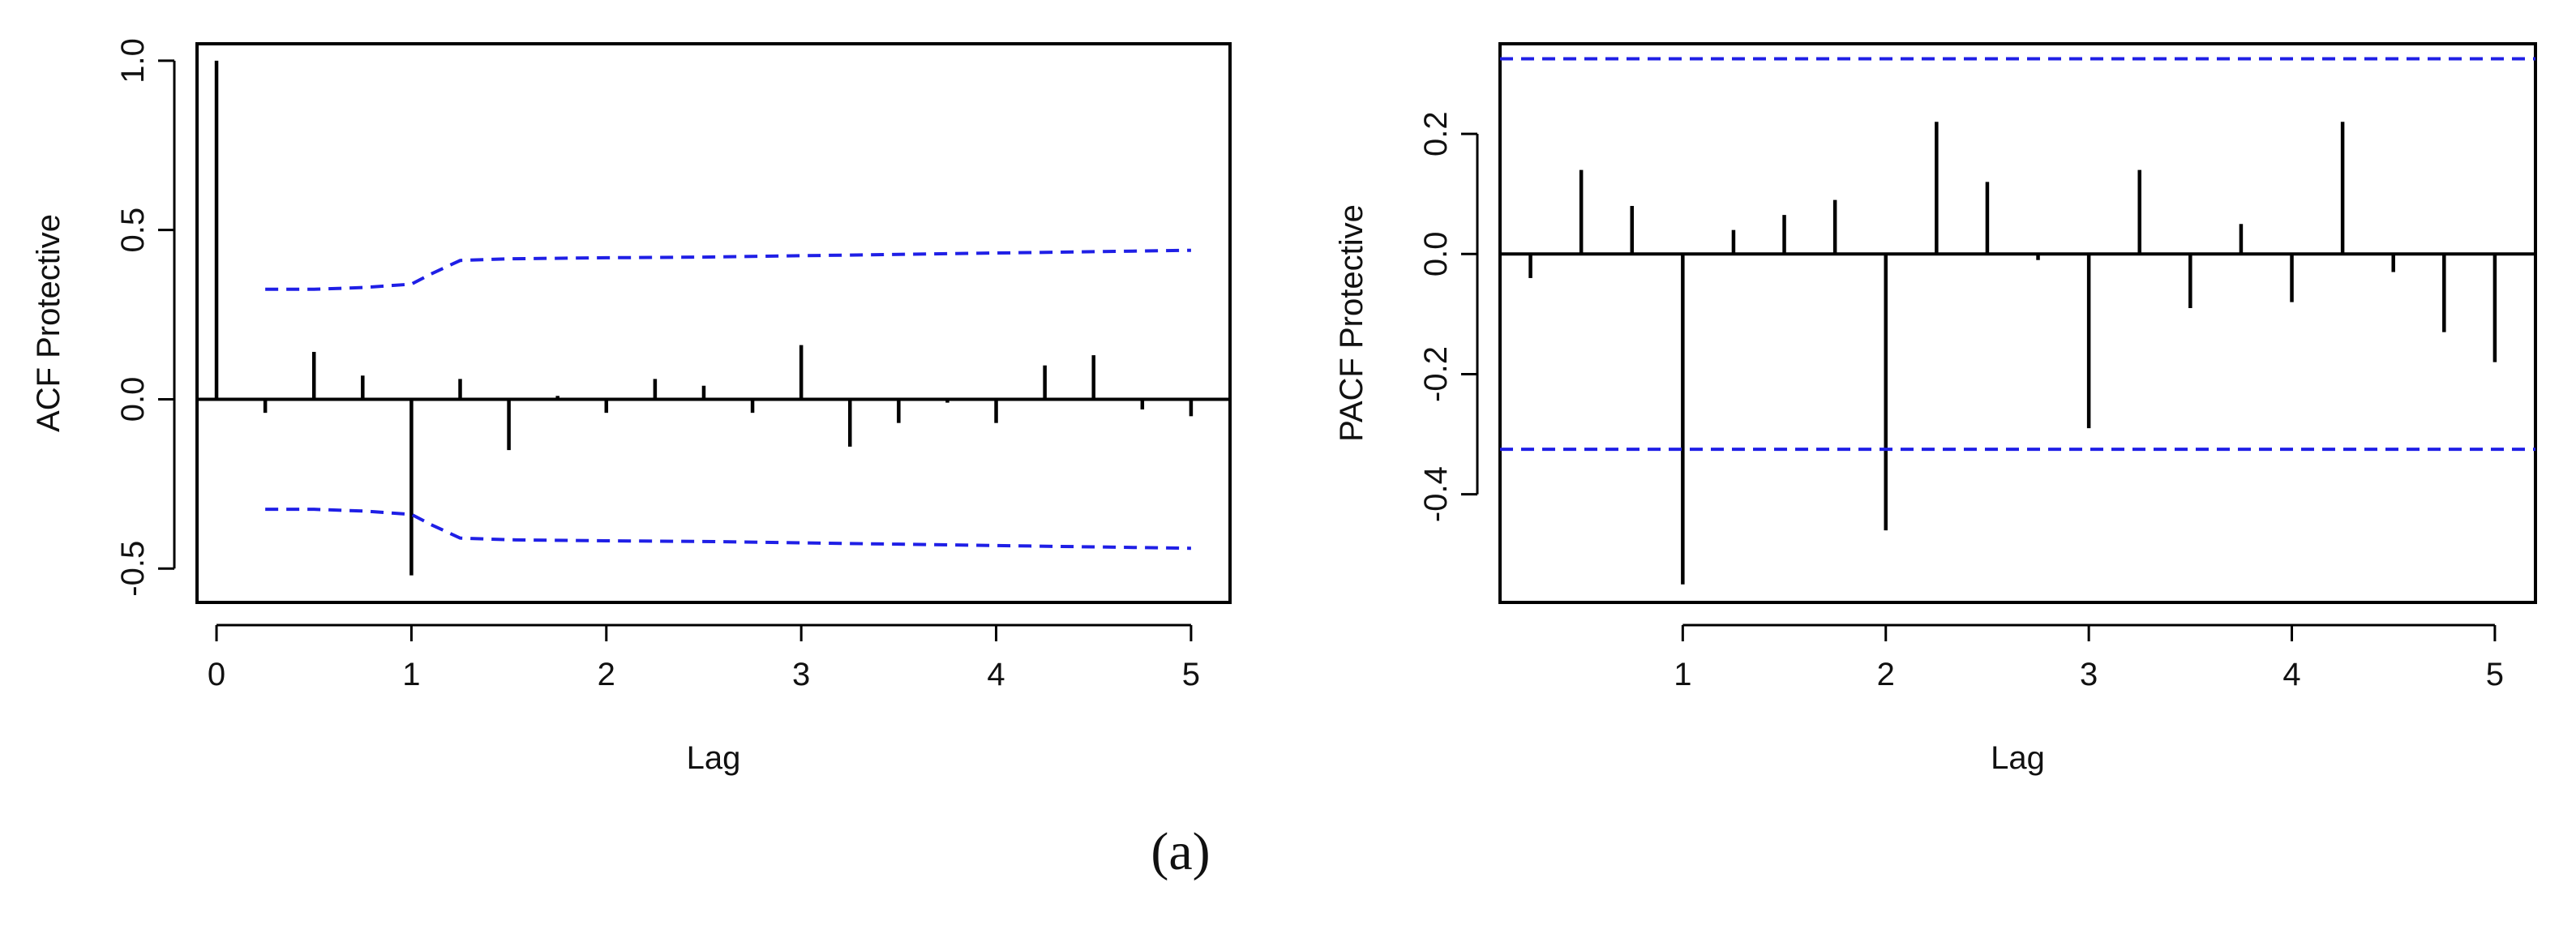 This screenshot has width=2576, height=947. I want to click on y-tick-label: 1.0, so click(133, 61).